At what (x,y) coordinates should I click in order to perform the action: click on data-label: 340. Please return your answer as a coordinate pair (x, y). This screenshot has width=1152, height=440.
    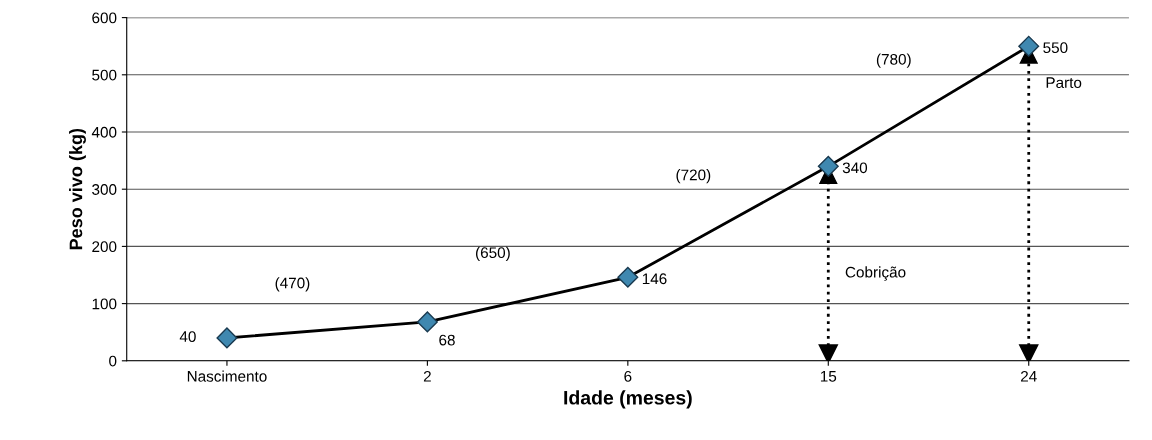
    Looking at the image, I should click on (855, 168).